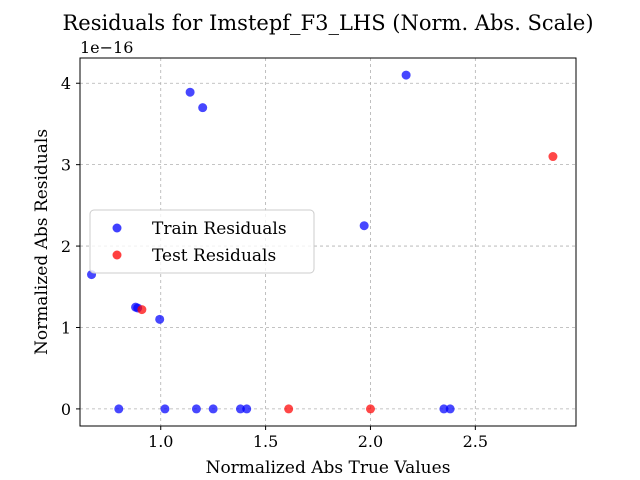 The height and width of the screenshot is (480, 640). What do you see at coordinates (106, 47) in the screenshot?
I see `y-scale-label: 1e−16` at bounding box center [106, 47].